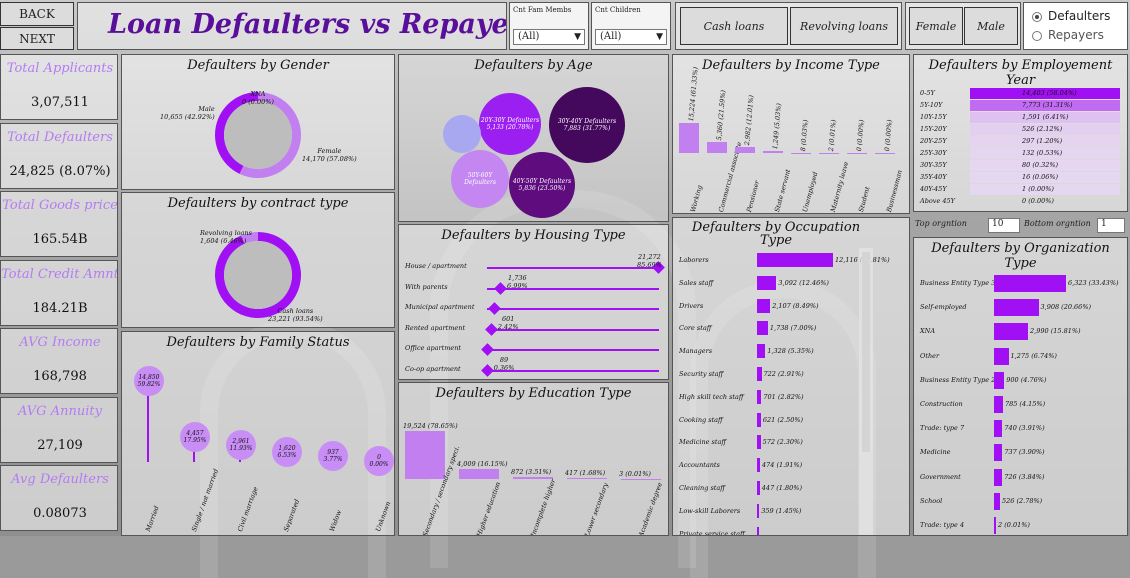 This screenshot has width=1130, height=578. What do you see at coordinates (37, 38) in the screenshot?
I see `next-button: NEXT` at bounding box center [37, 38].